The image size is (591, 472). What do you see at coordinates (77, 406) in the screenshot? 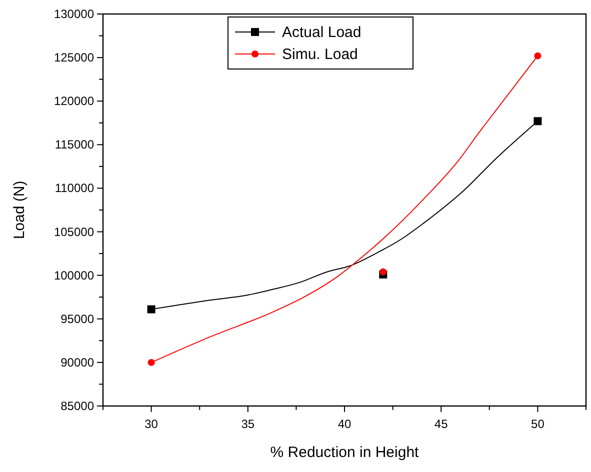
I see `y-tick-label: 85000` at bounding box center [77, 406].